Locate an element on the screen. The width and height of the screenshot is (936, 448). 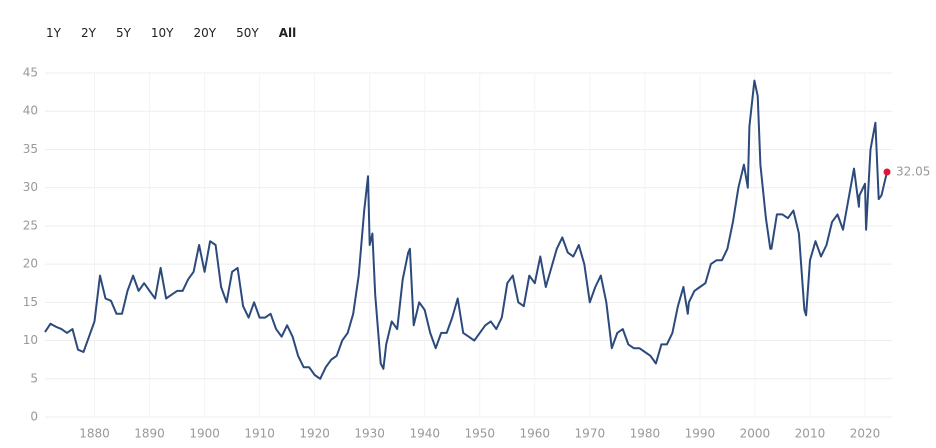
range-button: 5Y is located at coordinates (123, 33).